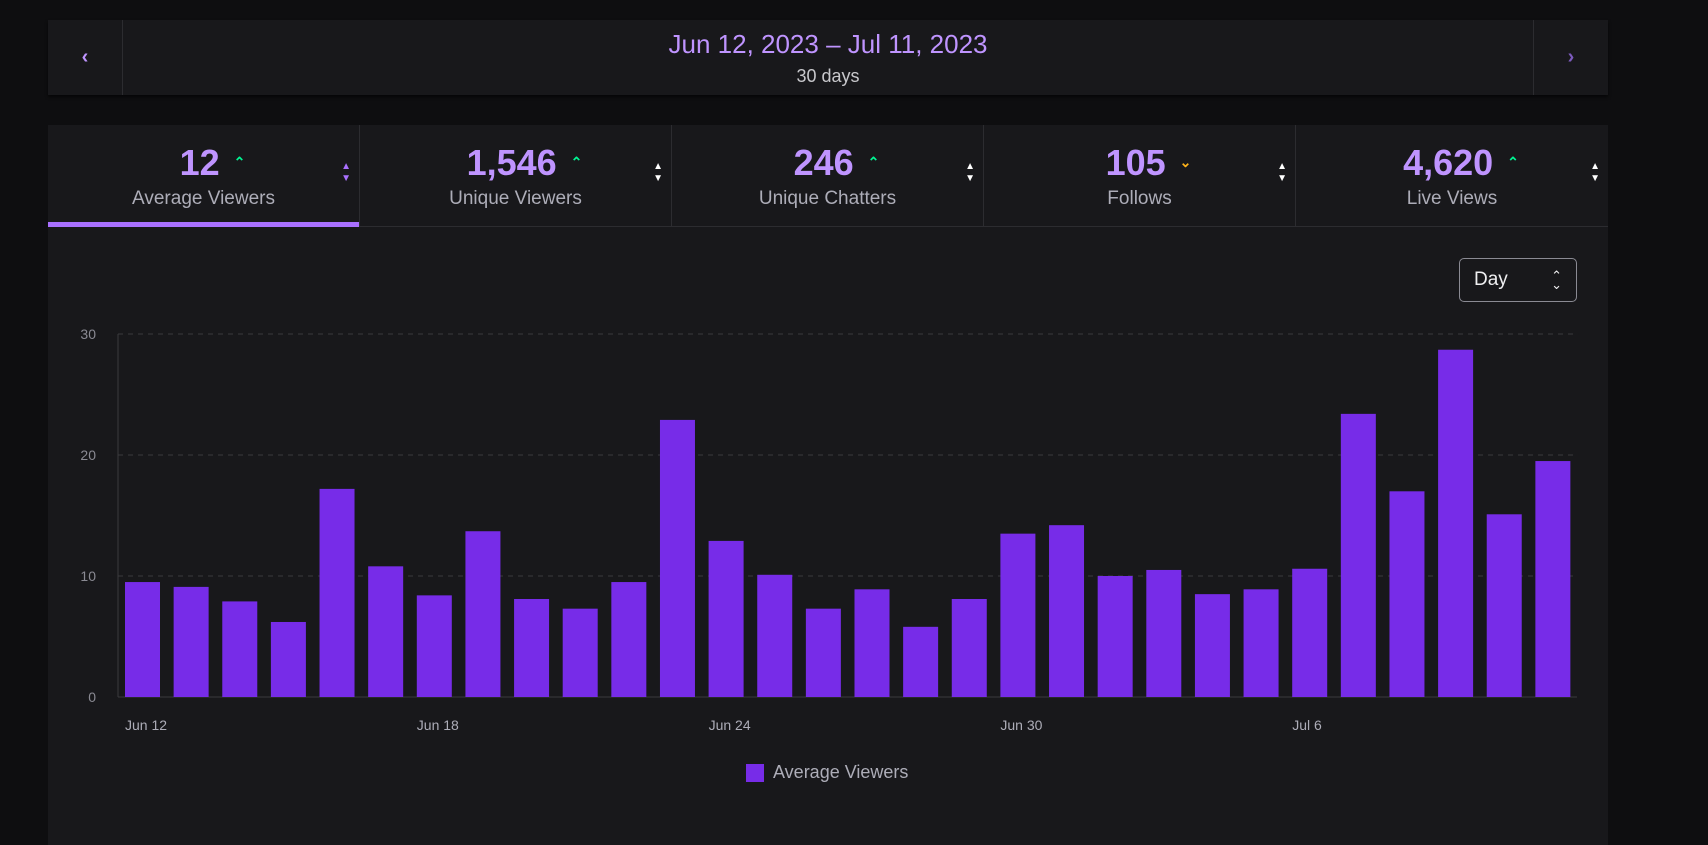 This screenshot has width=1708, height=845. I want to click on tab-unique-viewers: 1,546 ⌃ Unique Viewers ▲ ▼, so click(516, 175).